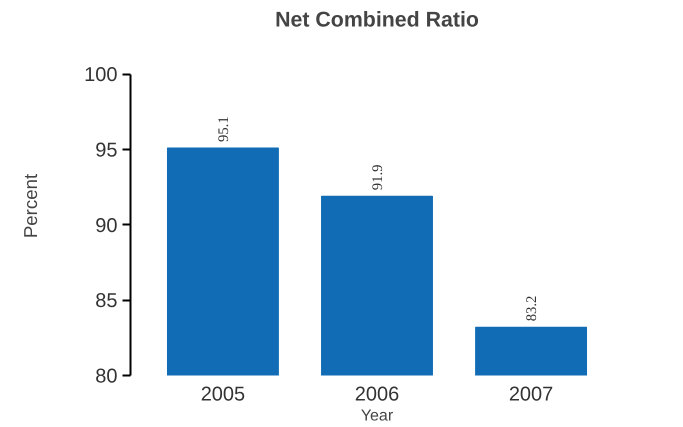 Image resolution: width=683 pixels, height=427 pixels. What do you see at coordinates (532, 309) in the screenshot?
I see `data-label: 83.2` at bounding box center [532, 309].